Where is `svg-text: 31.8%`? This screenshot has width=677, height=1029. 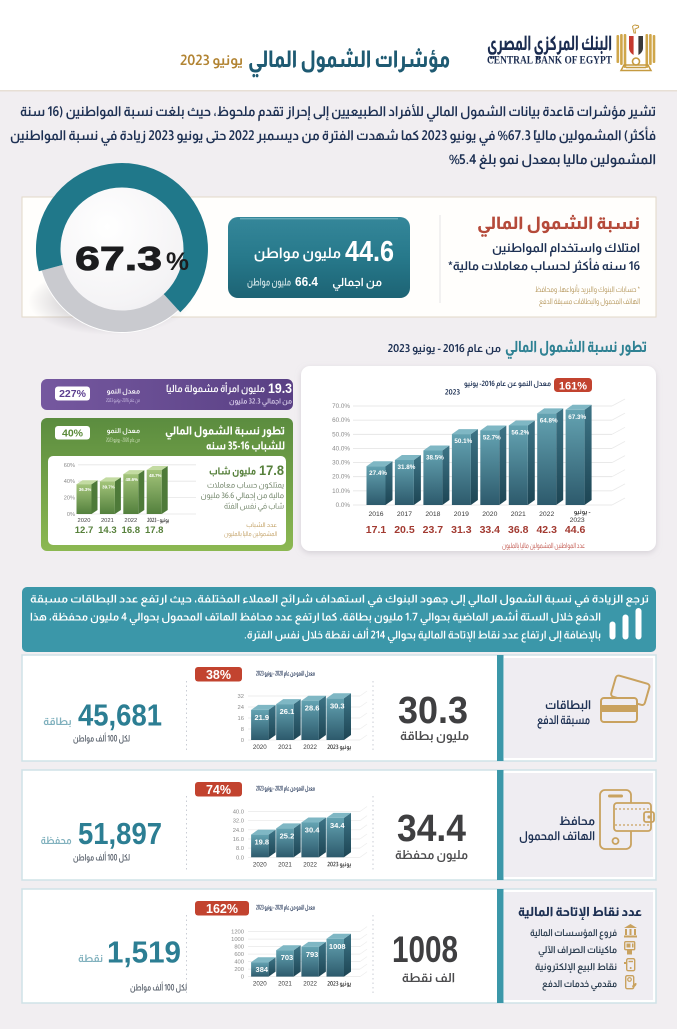
svg-text: 31.8% is located at coordinates (407, 467).